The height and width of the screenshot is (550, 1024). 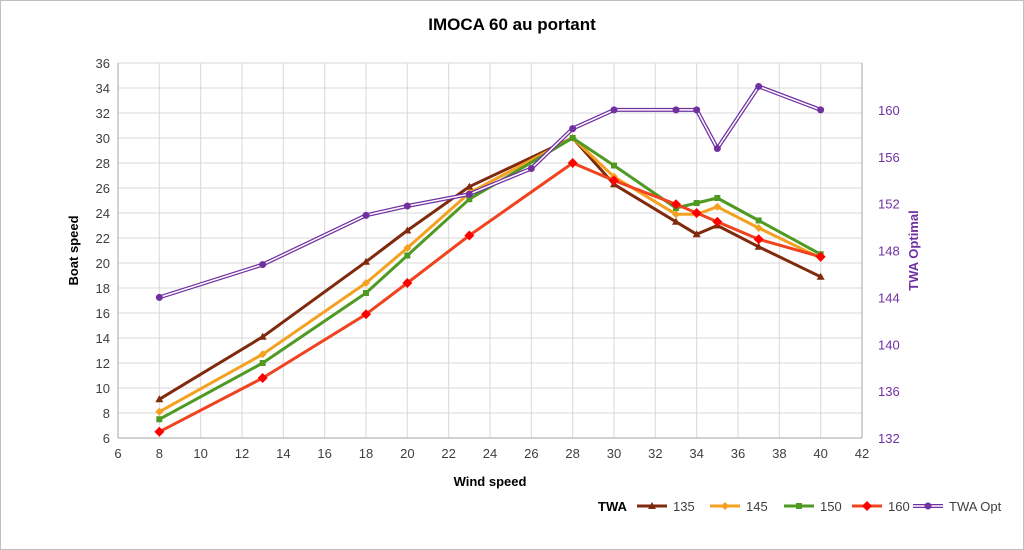 What do you see at coordinates (73, 250) in the screenshot?
I see `y-axis-title: Boat speed` at bounding box center [73, 250].